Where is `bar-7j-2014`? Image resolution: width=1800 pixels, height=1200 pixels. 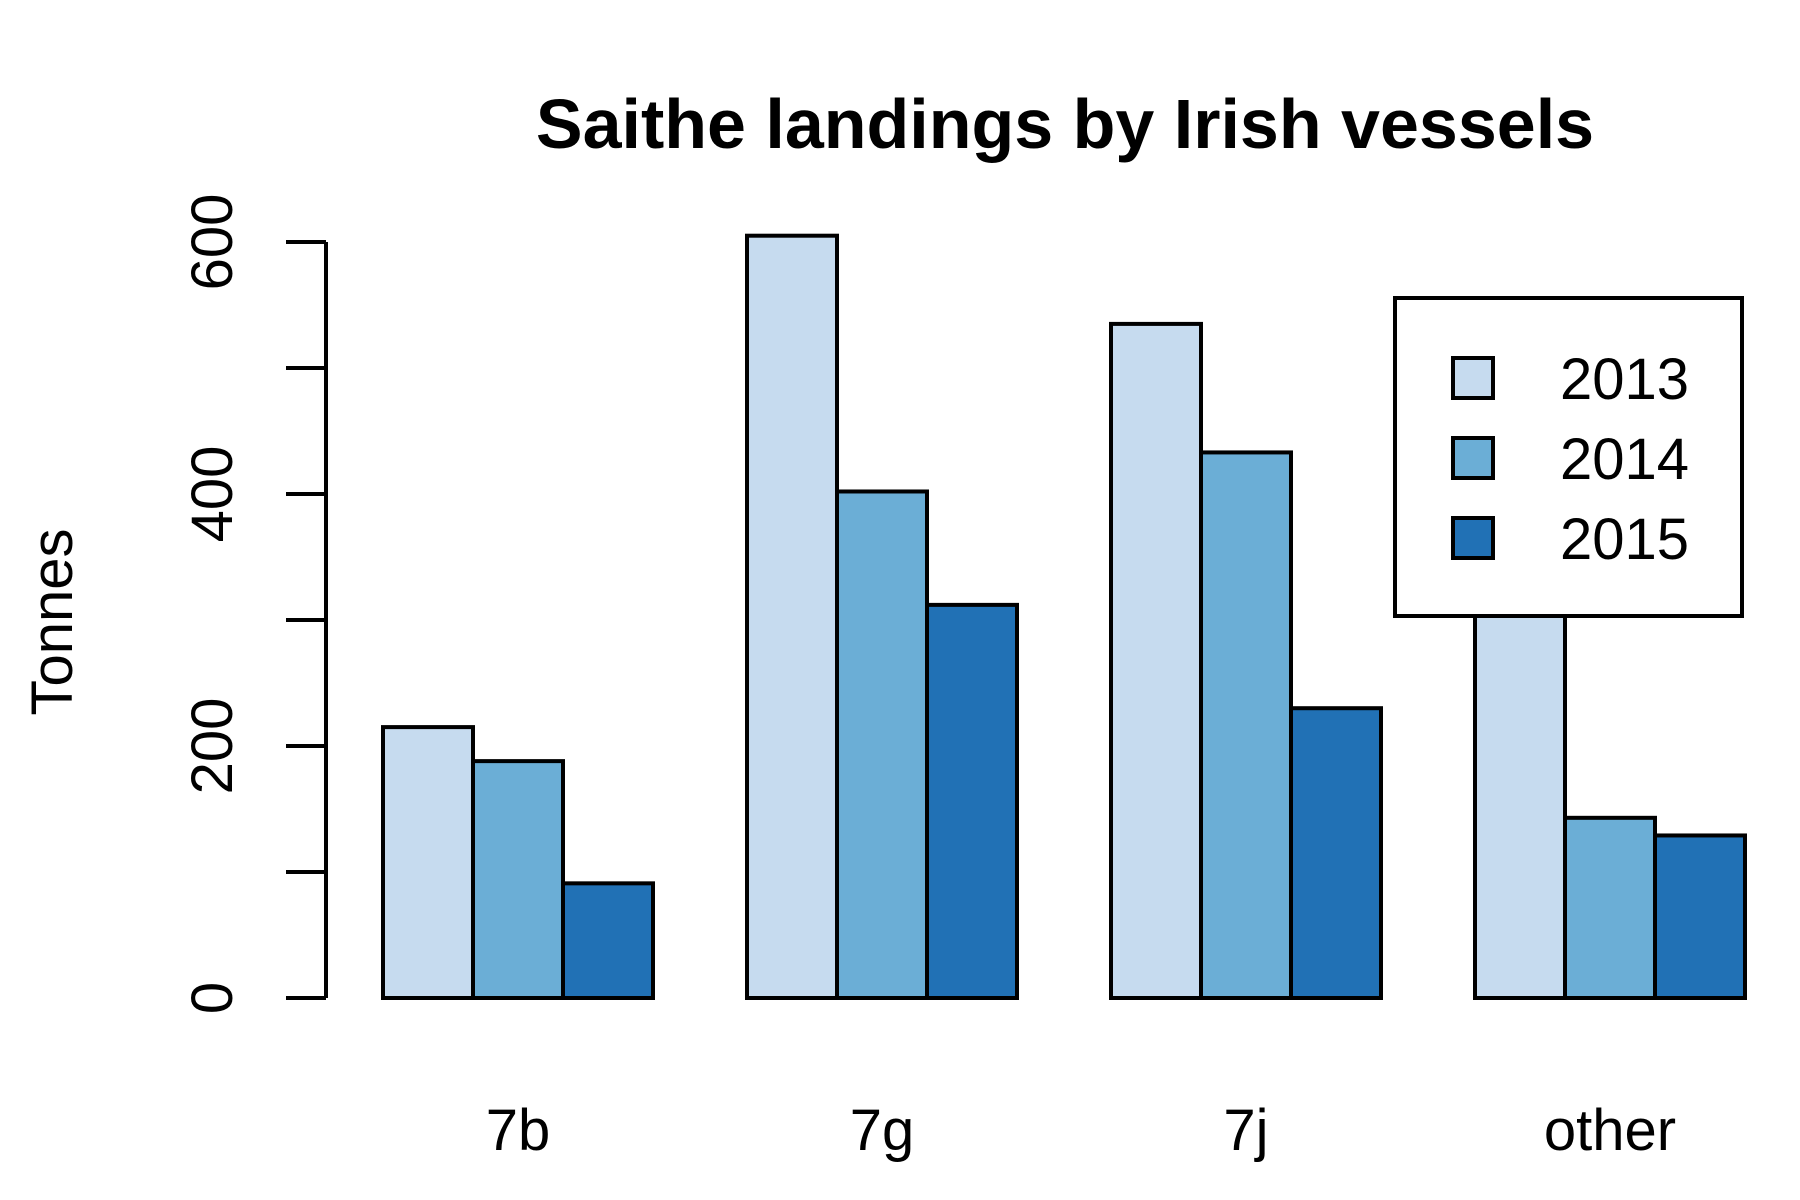
bar-7j-2014 is located at coordinates (1246, 725).